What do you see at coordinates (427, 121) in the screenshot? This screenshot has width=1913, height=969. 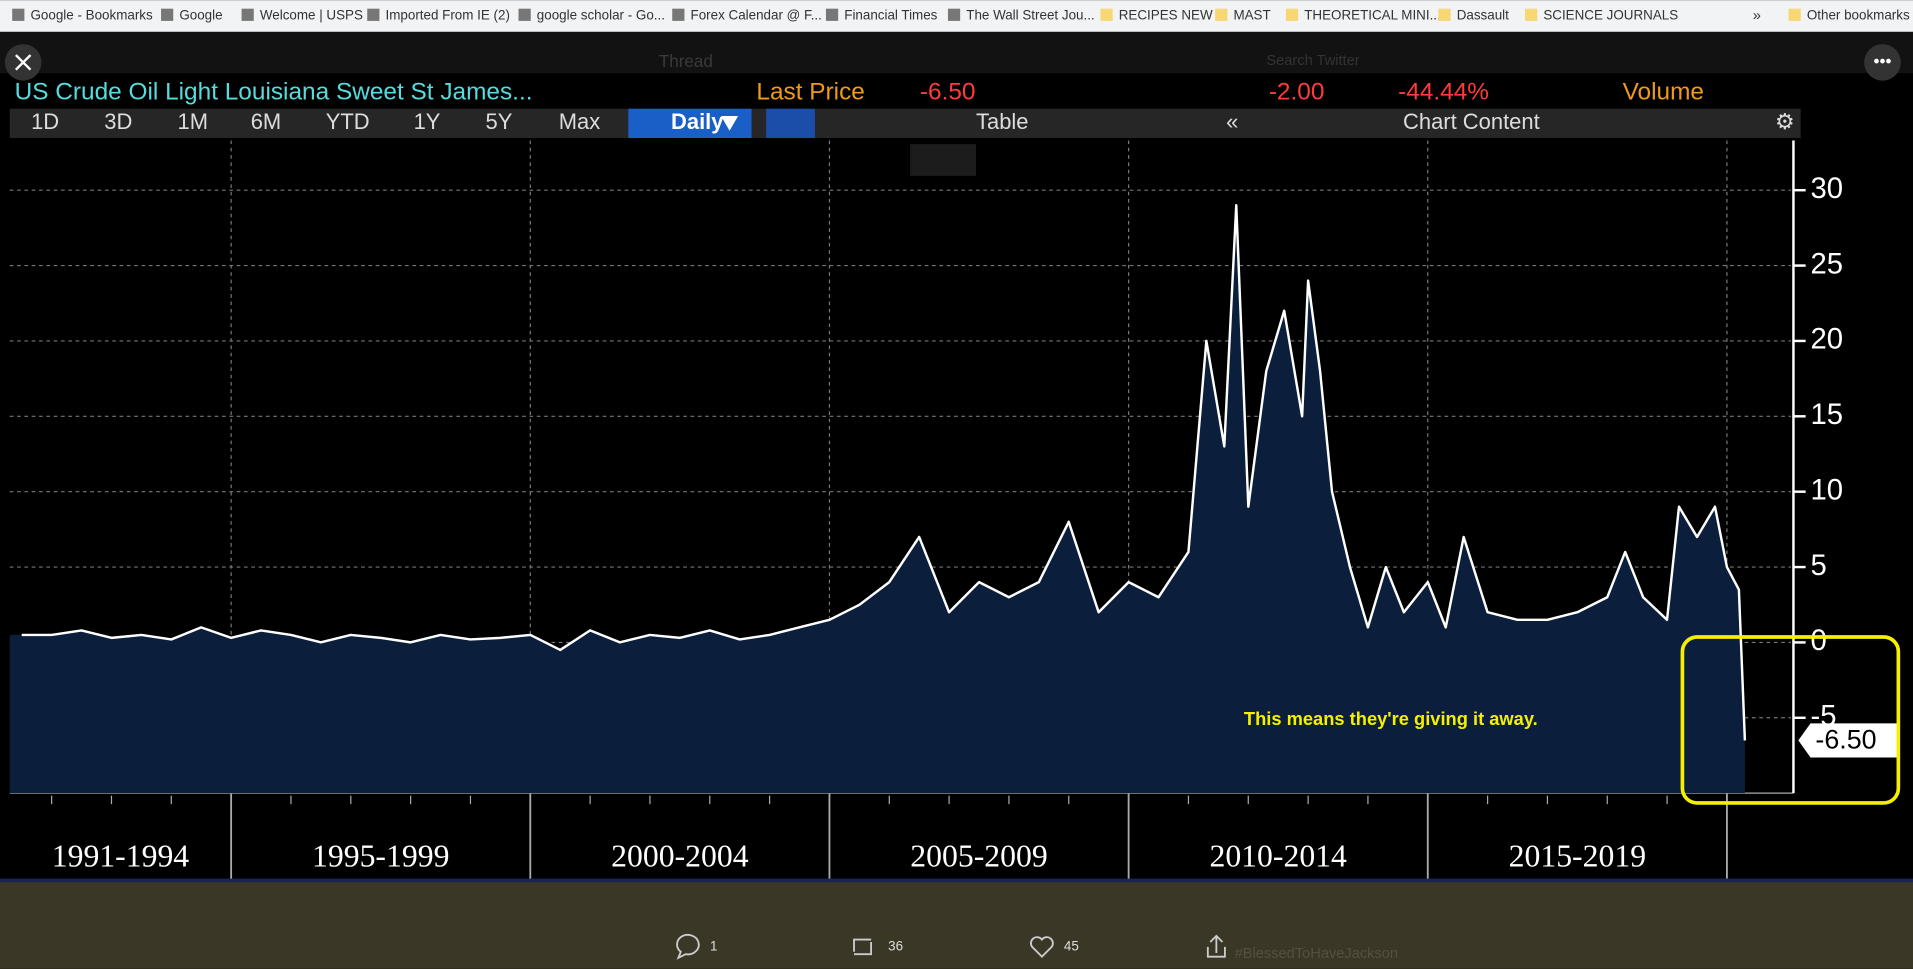 I see `range-button: 1Y` at bounding box center [427, 121].